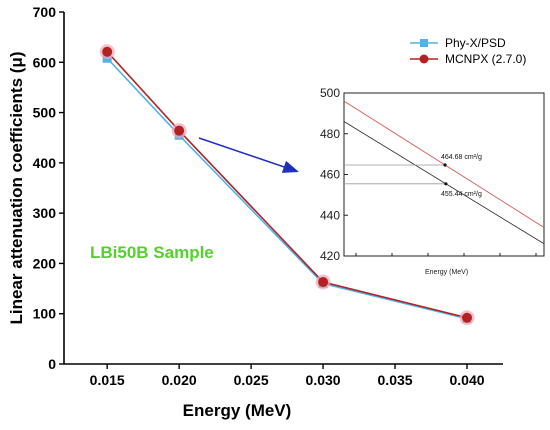 The width and height of the screenshot is (550, 430). I want to click on y-tick-label: 600, so click(45, 62).